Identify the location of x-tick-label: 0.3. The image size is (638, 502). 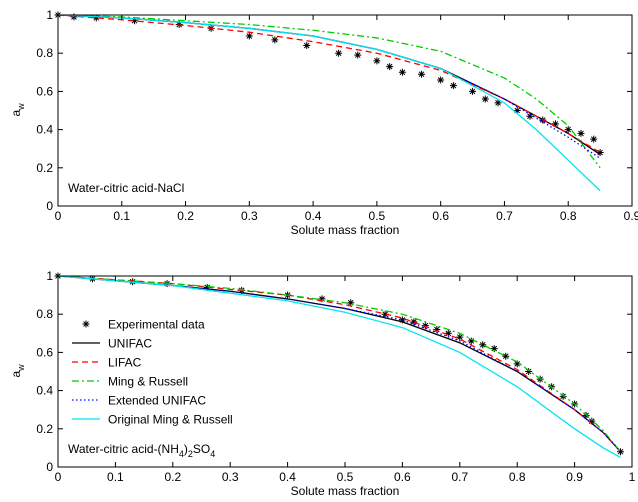
(249, 216).